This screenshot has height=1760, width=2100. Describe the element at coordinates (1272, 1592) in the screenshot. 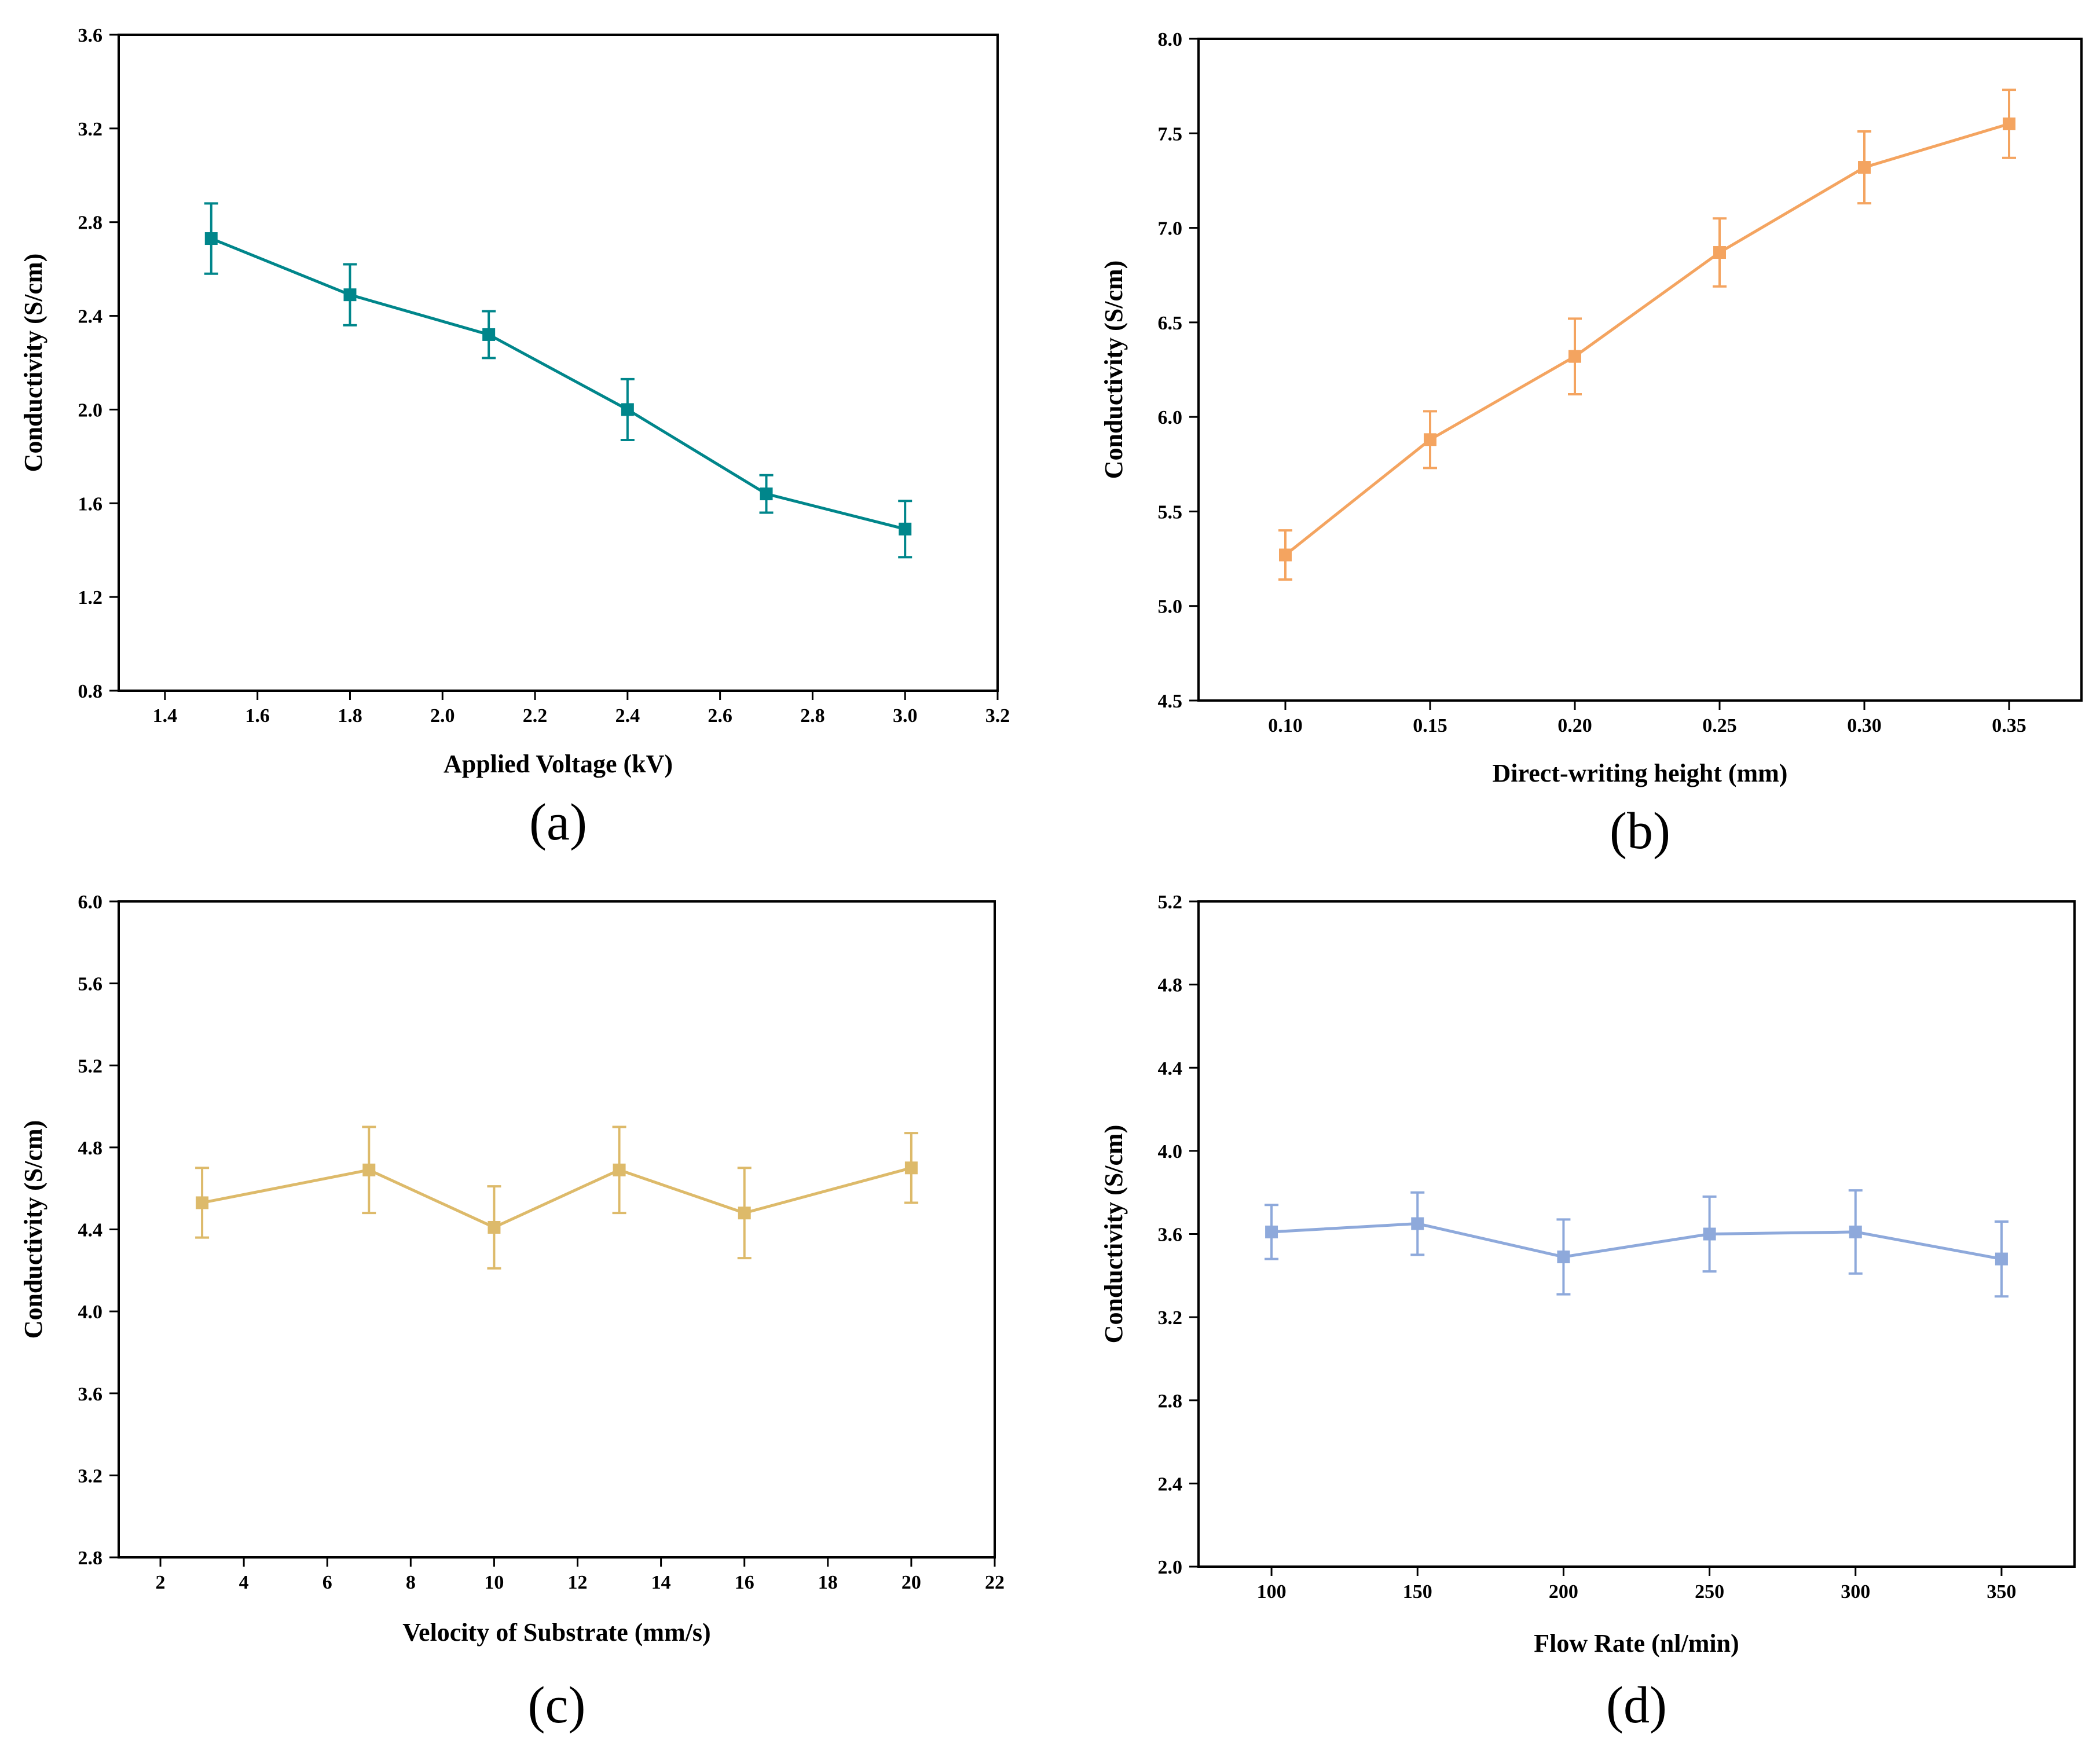

I see `x-tick-label: 100` at that location.